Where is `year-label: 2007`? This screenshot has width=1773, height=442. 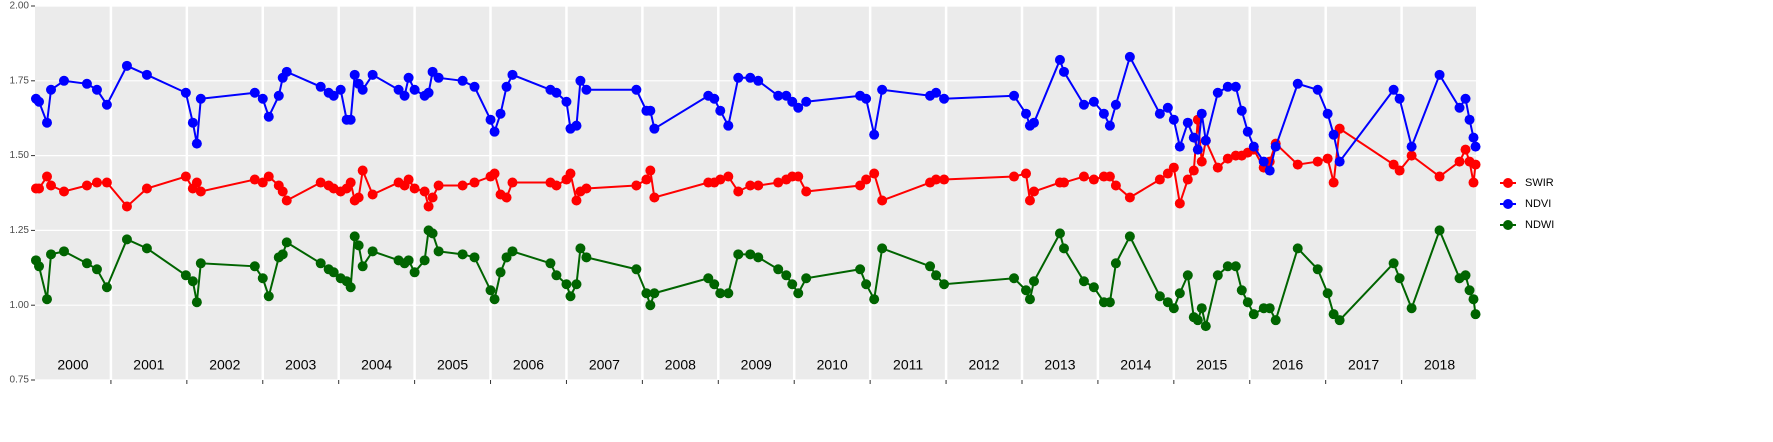
year-label: 2007 is located at coordinates (604, 365).